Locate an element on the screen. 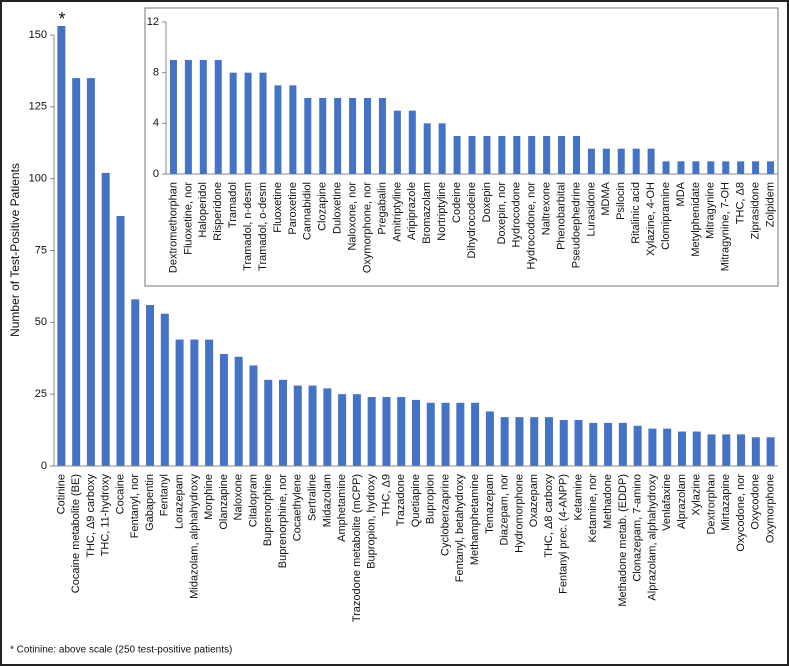 The image size is (789, 666). x-tick-label: Psilocin is located at coordinates (621, 201).